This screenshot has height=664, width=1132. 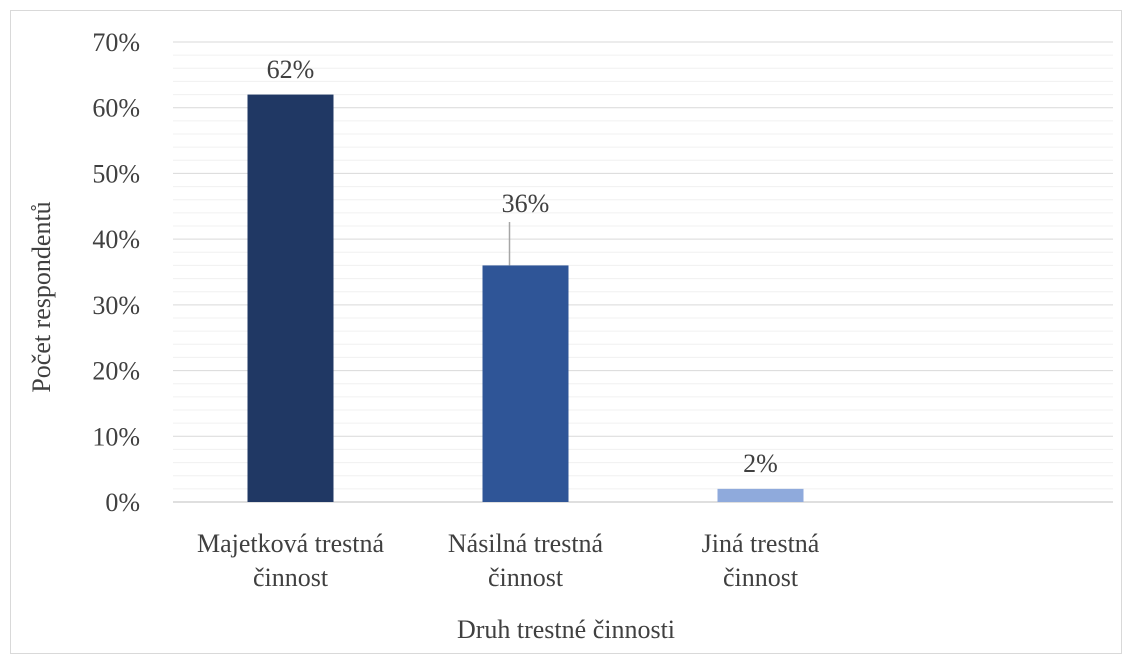 What do you see at coordinates (526, 543) in the screenshot?
I see `x-category-label: Násilná trestná` at bounding box center [526, 543].